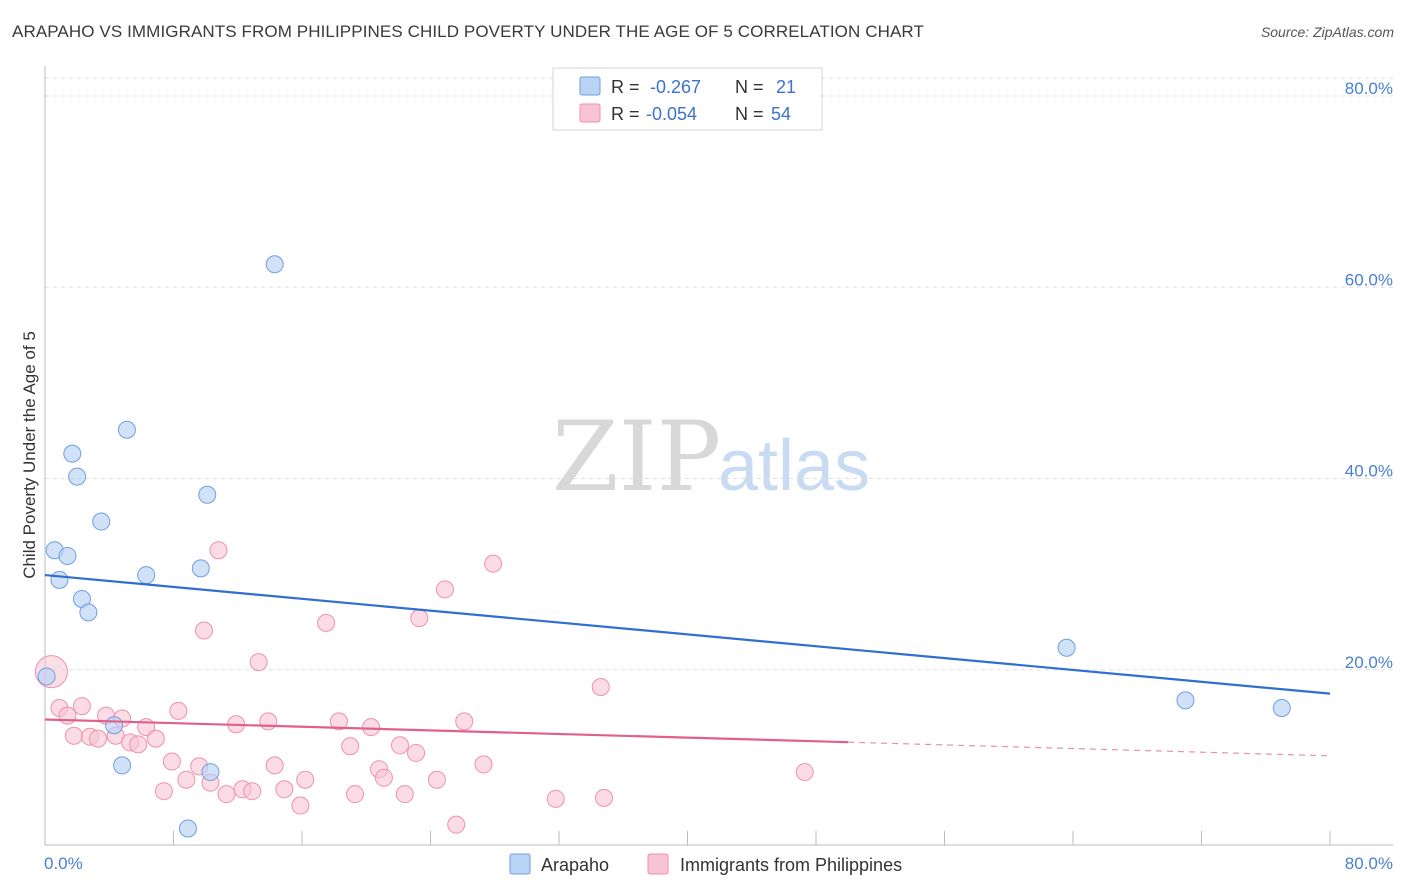 This screenshot has width=1406, height=892. I want to click on y-axis-label: Child Poverty Under the Age of 5, so click(29, 455).